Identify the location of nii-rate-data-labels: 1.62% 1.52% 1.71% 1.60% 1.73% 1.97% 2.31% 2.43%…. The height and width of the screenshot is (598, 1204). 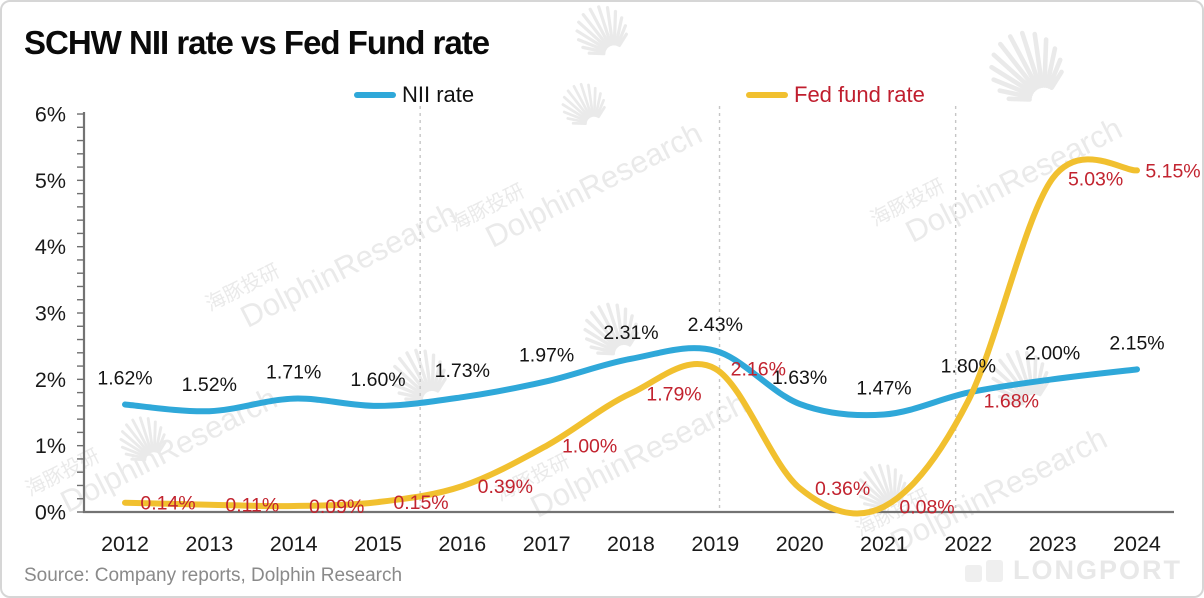
(630, 357).